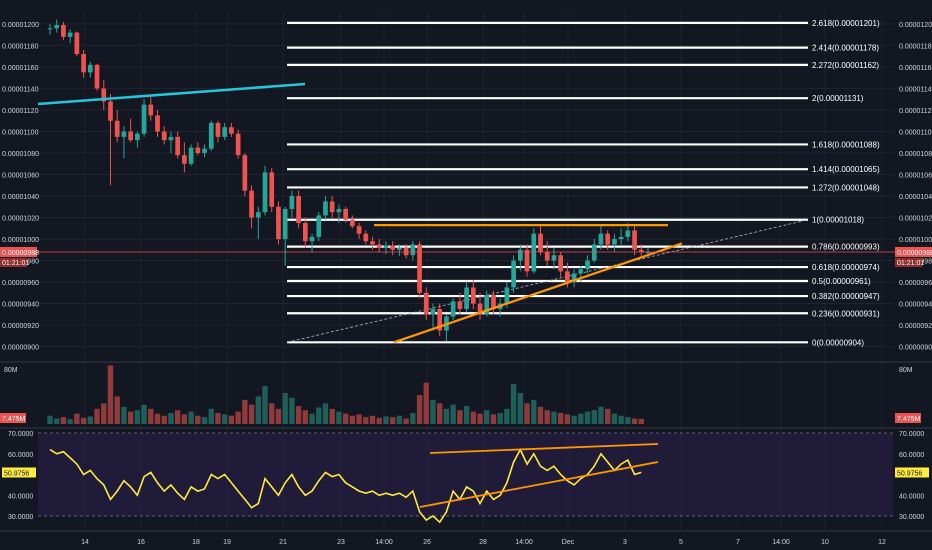 This screenshot has width=932, height=550. What do you see at coordinates (141, 542) in the screenshot?
I see `time-label: 16` at bounding box center [141, 542].